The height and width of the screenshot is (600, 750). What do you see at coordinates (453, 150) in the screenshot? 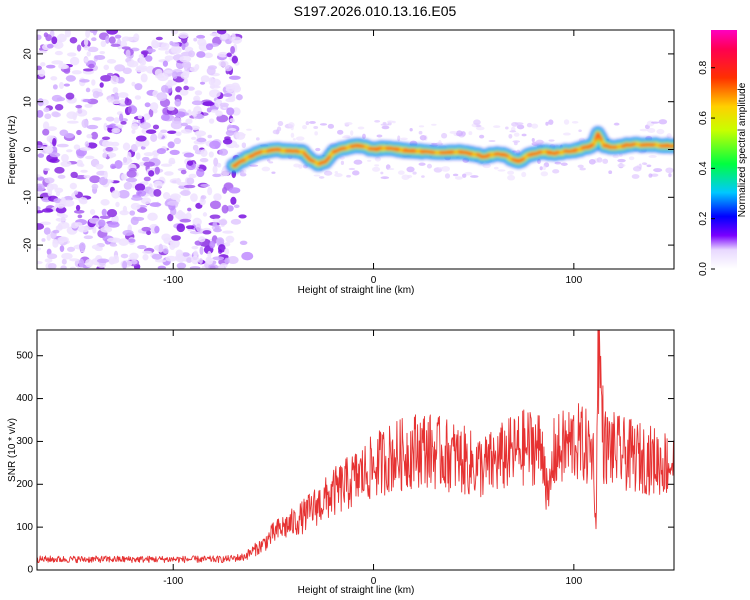
I see `ridge-band-red` at bounding box center [453, 150].